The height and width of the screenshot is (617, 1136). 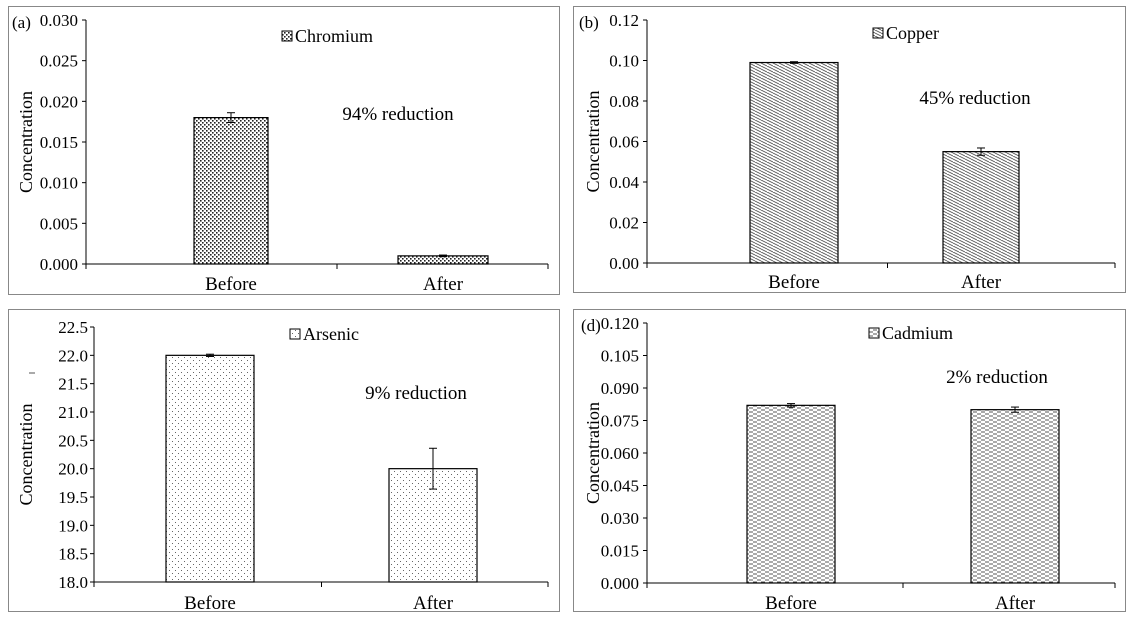 I want to click on legend-label: Chromium, so click(x=334, y=36).